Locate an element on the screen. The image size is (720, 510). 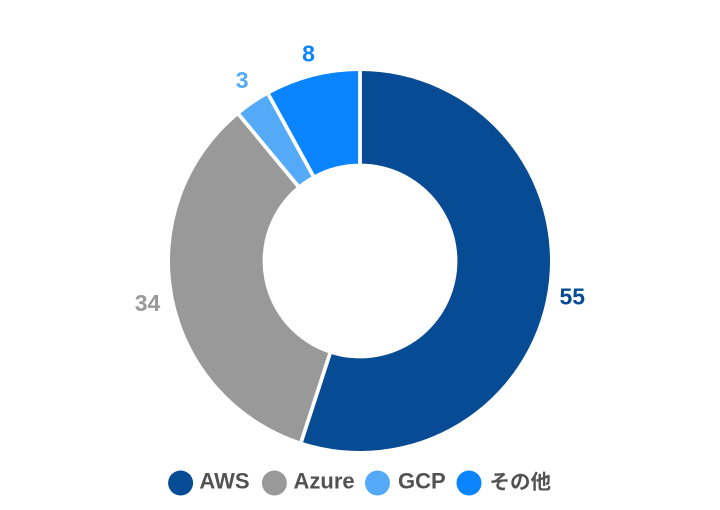
svg-text: AWS is located at coordinates (224, 481).